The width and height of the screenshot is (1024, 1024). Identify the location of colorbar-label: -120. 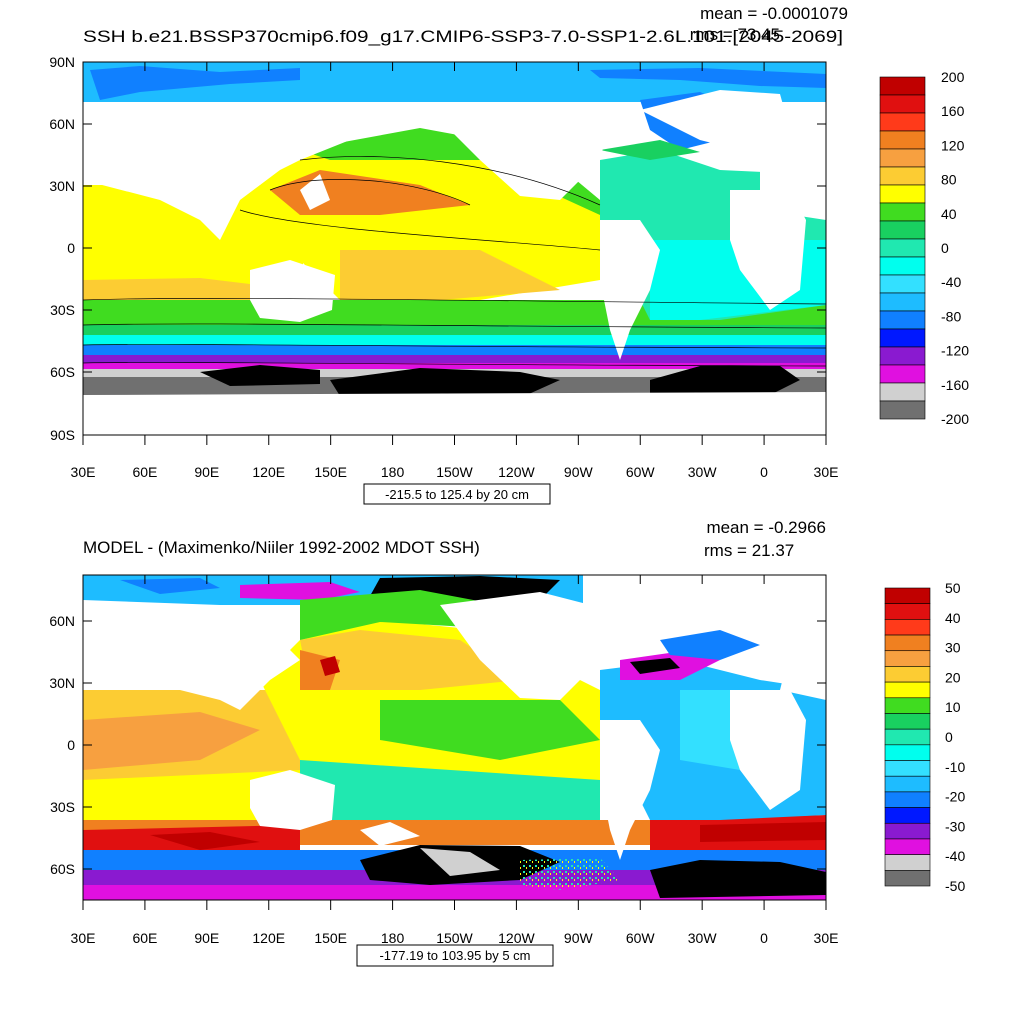
(955, 351).